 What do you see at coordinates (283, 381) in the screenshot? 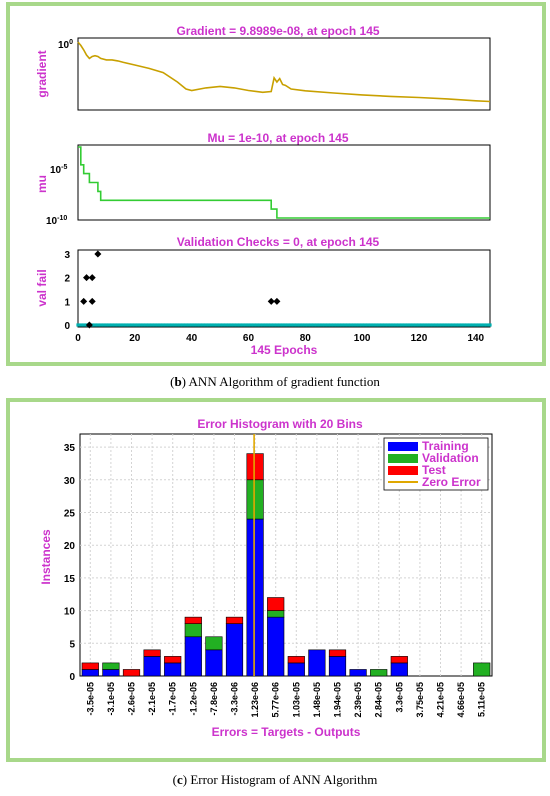
I see `caption-b-text: ANN Algorithm of gradient function` at bounding box center [283, 381].